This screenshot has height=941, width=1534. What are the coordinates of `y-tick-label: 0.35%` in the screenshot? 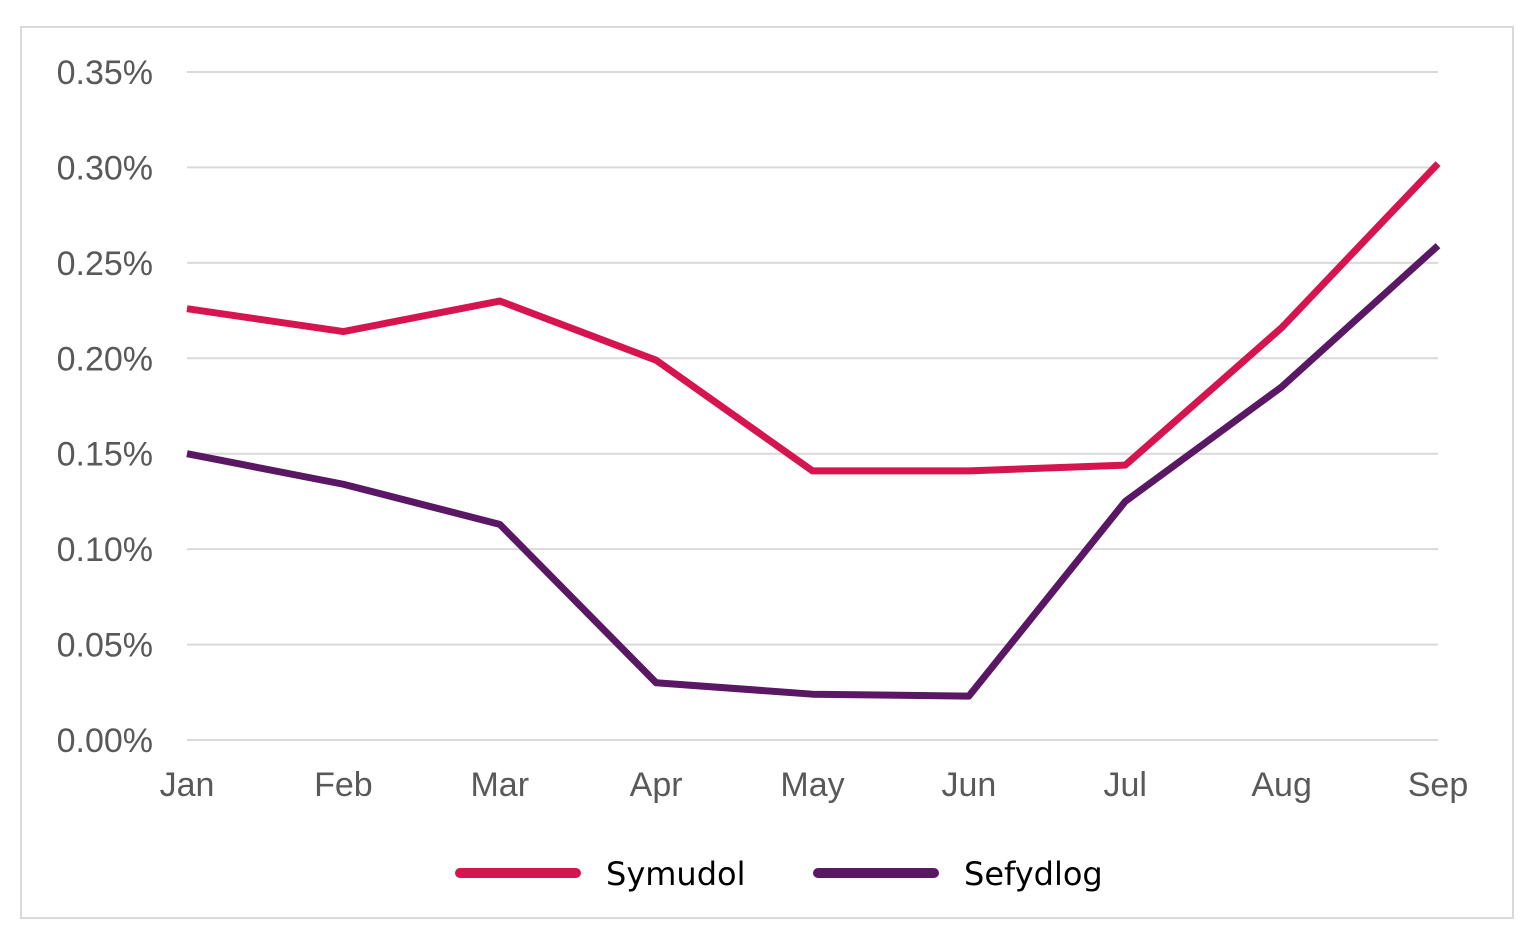 It's located at (105, 73).